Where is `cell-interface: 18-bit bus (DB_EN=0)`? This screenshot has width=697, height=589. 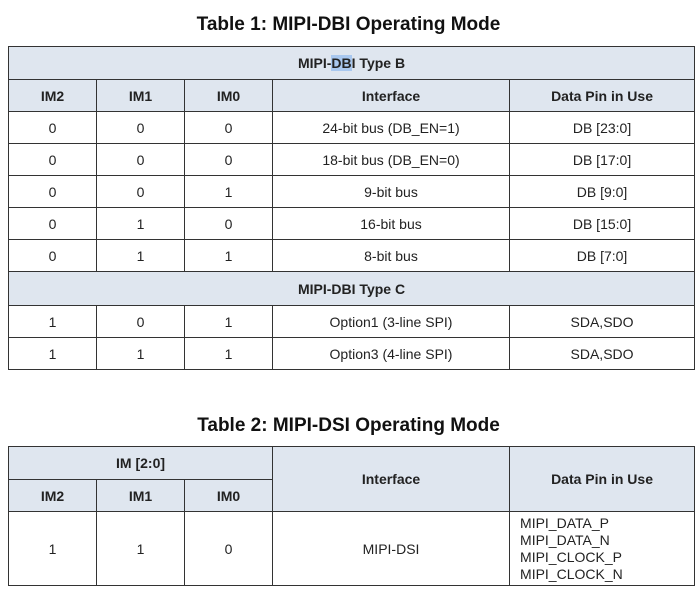
cell-interface: 18-bit bus (DB_EN=0) is located at coordinates (391, 159).